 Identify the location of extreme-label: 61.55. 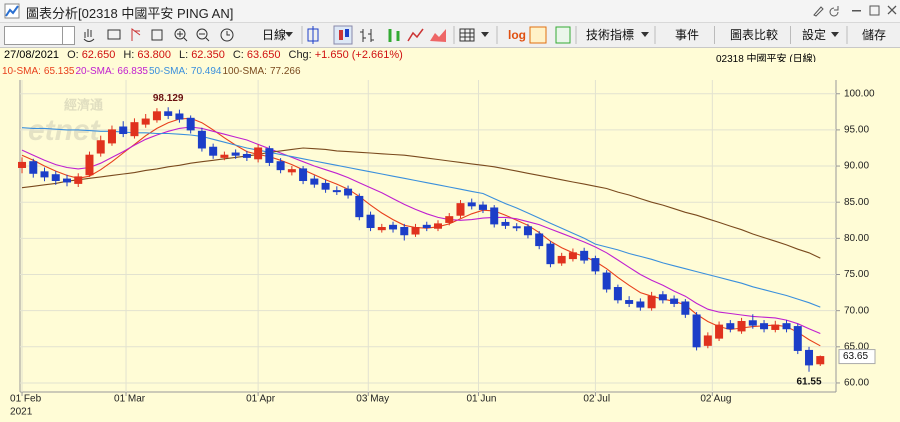
(809, 381).